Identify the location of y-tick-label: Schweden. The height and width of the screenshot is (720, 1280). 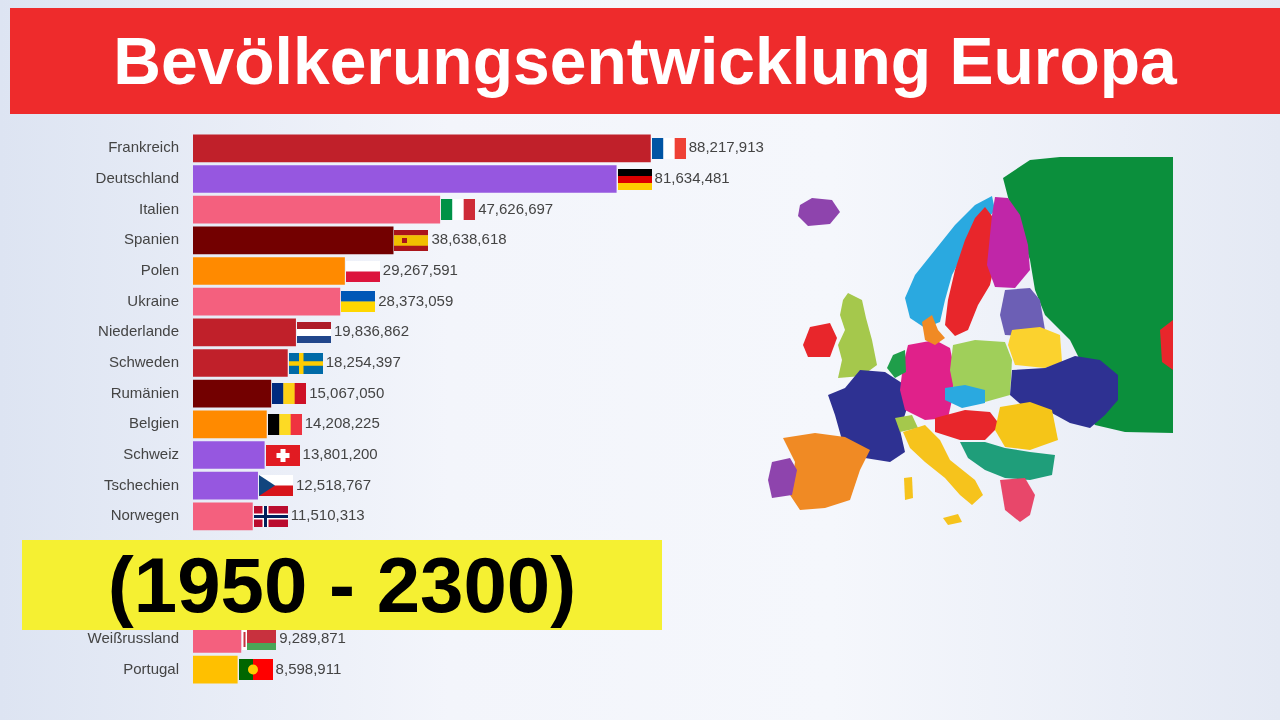
(143, 362).